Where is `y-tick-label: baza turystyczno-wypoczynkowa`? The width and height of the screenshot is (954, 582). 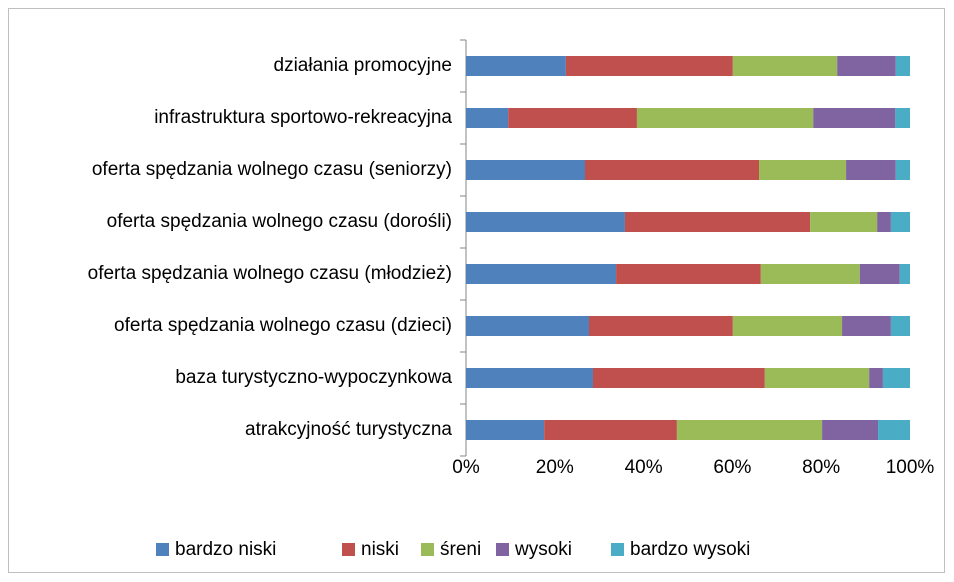 y-tick-label: baza turystyczno-wypoczynkowa is located at coordinates (313, 377).